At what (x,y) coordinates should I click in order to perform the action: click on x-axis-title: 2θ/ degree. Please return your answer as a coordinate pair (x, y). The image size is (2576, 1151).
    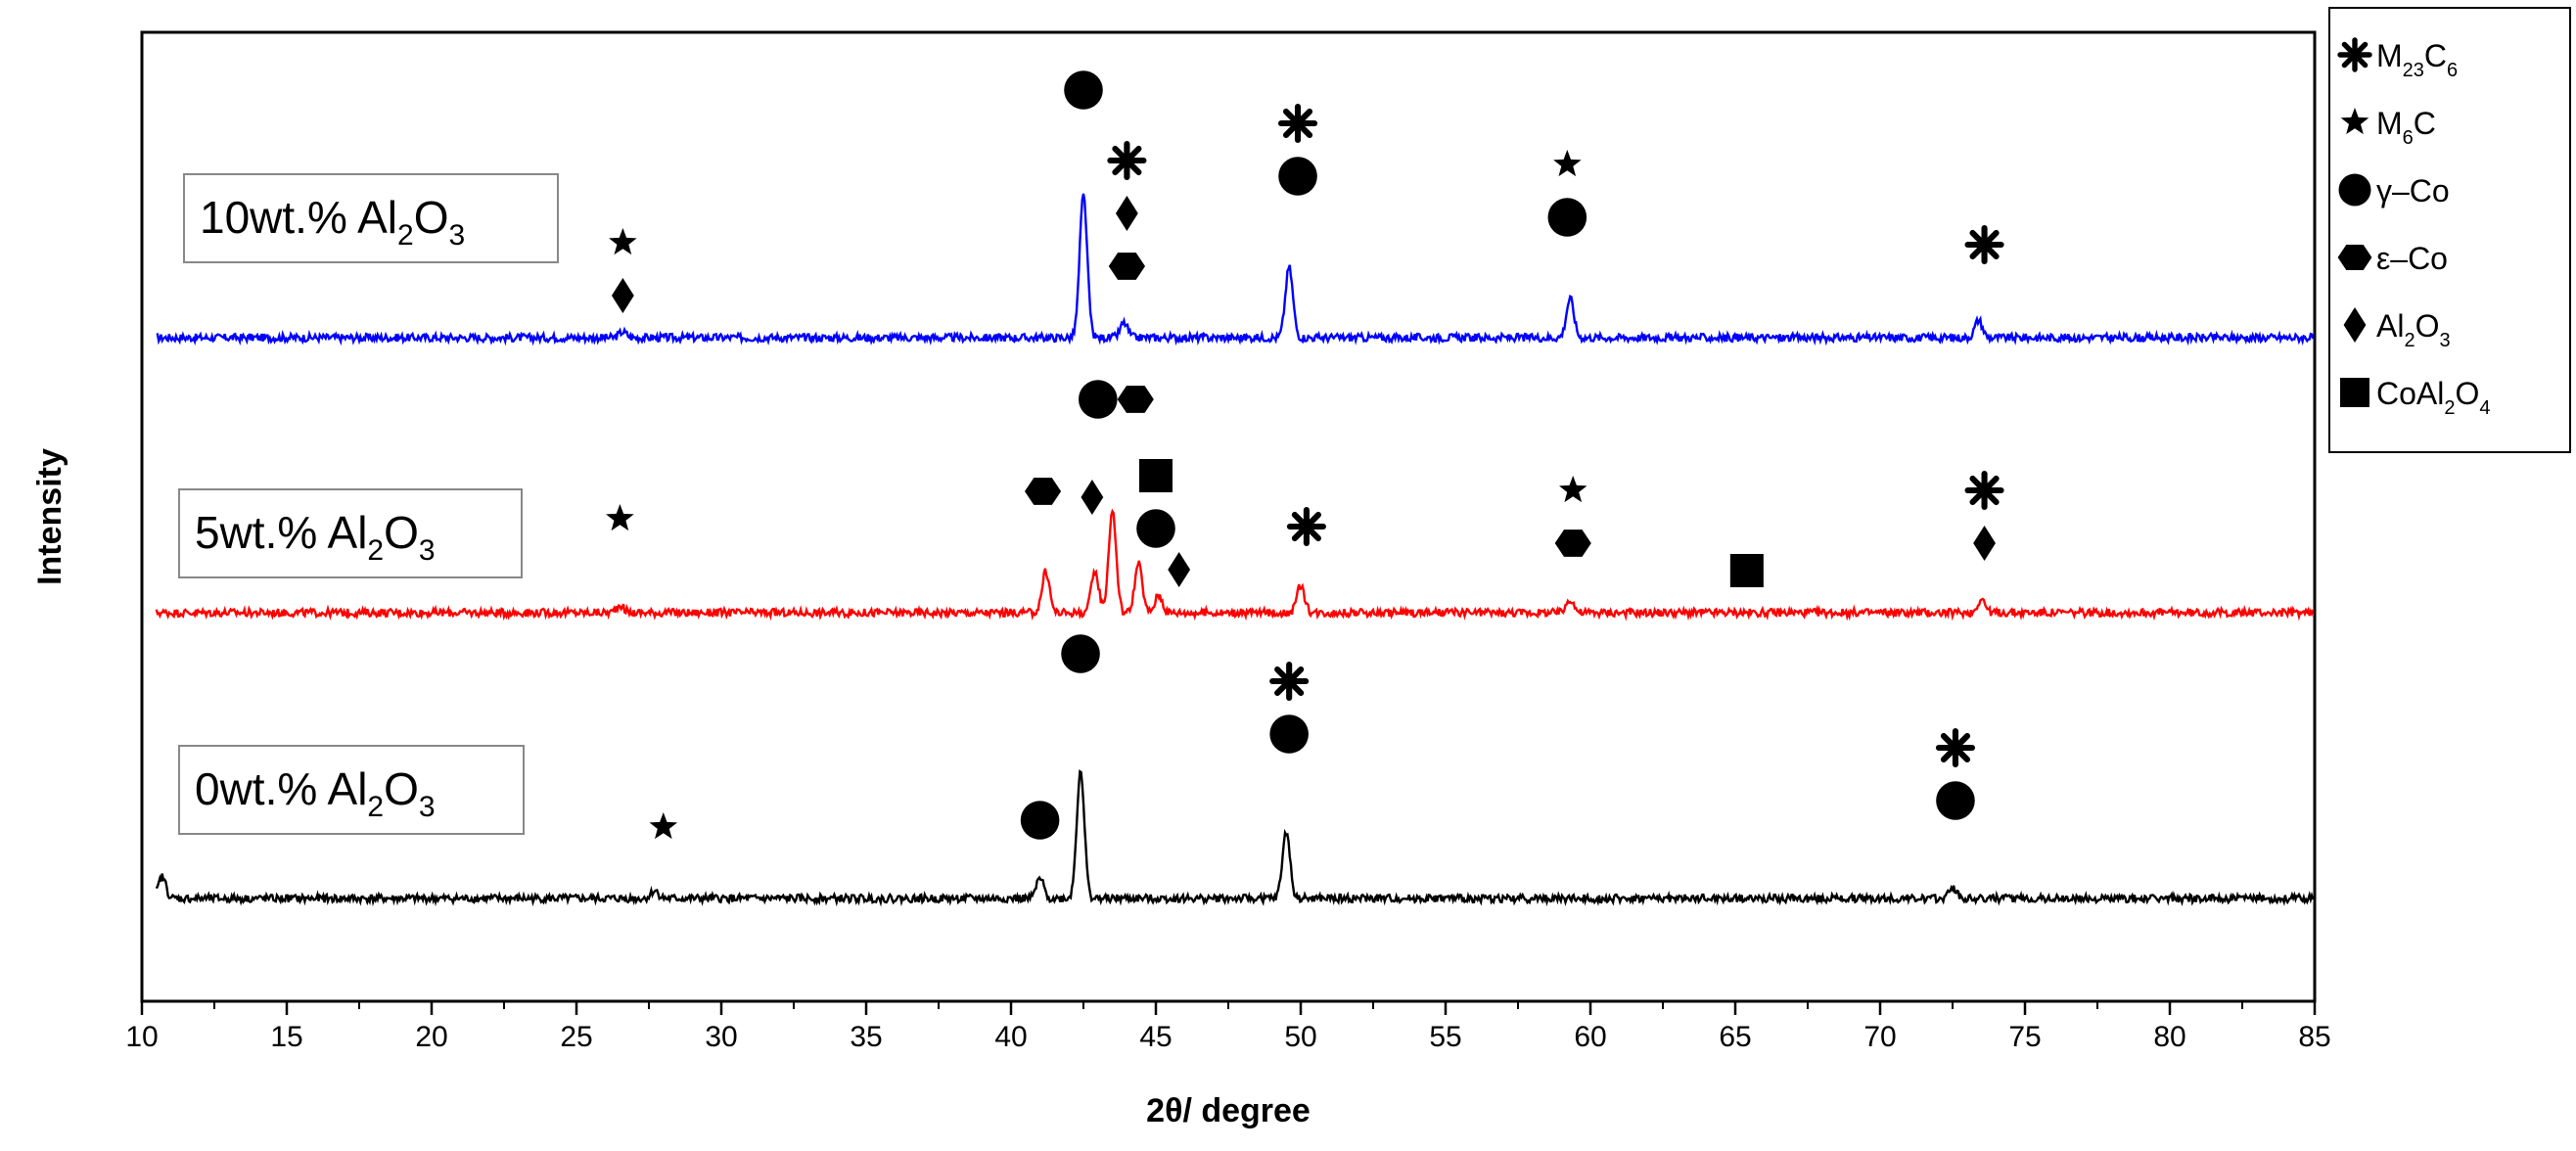
    Looking at the image, I should click on (1228, 1110).